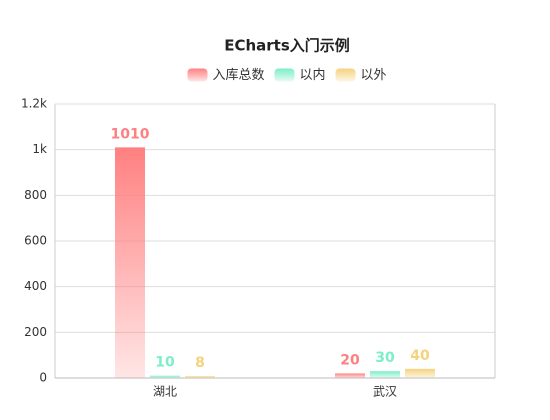 This screenshot has height=420, width=550. I want to click on chart-title: ECharts入门示例, so click(287, 46).